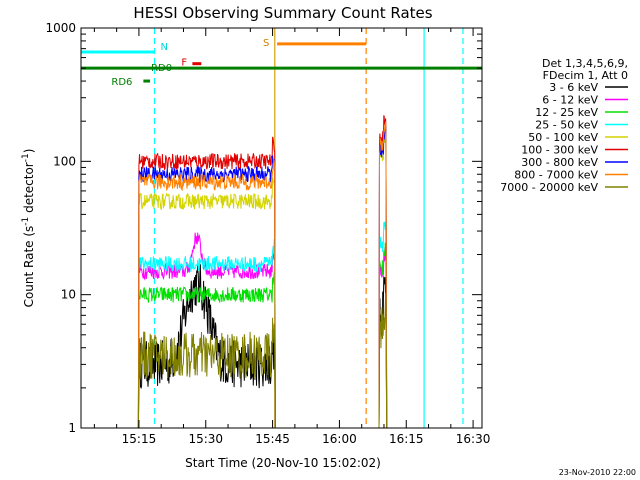 This screenshot has height=480, width=640. Describe the element at coordinates (566, 112) in the screenshot. I see `legend-label: 12 - 25 keV` at that location.